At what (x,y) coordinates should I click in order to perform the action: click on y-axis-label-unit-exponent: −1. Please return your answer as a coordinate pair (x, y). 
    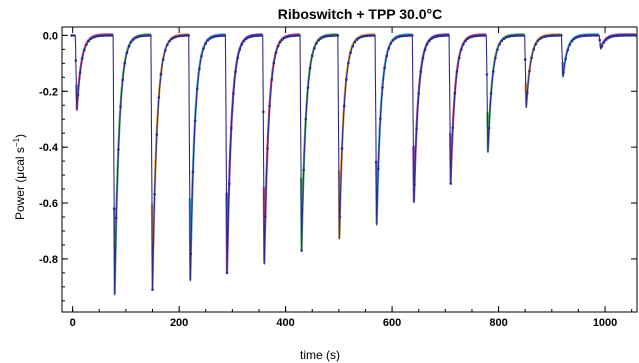
    Looking at the image, I should click on (16, 142).